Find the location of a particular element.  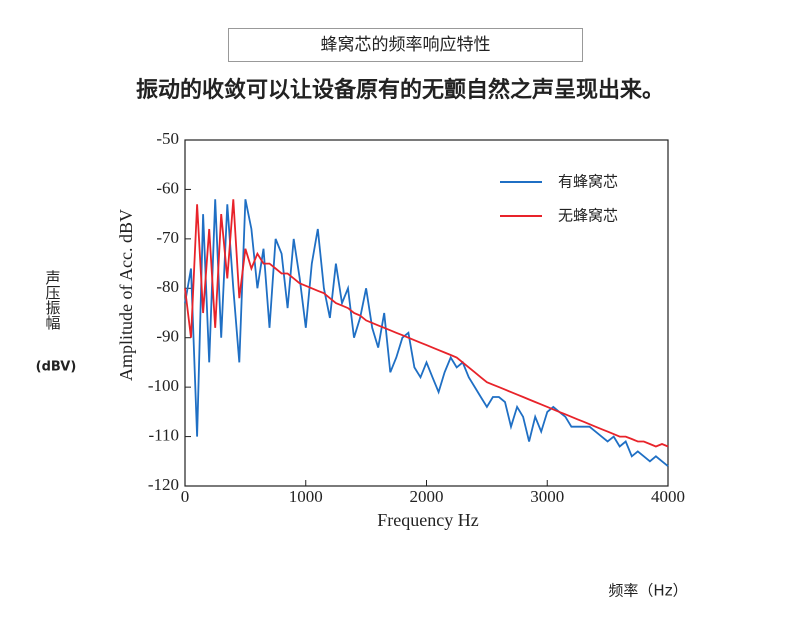

x-tick-label: 2000 is located at coordinates (427, 496).